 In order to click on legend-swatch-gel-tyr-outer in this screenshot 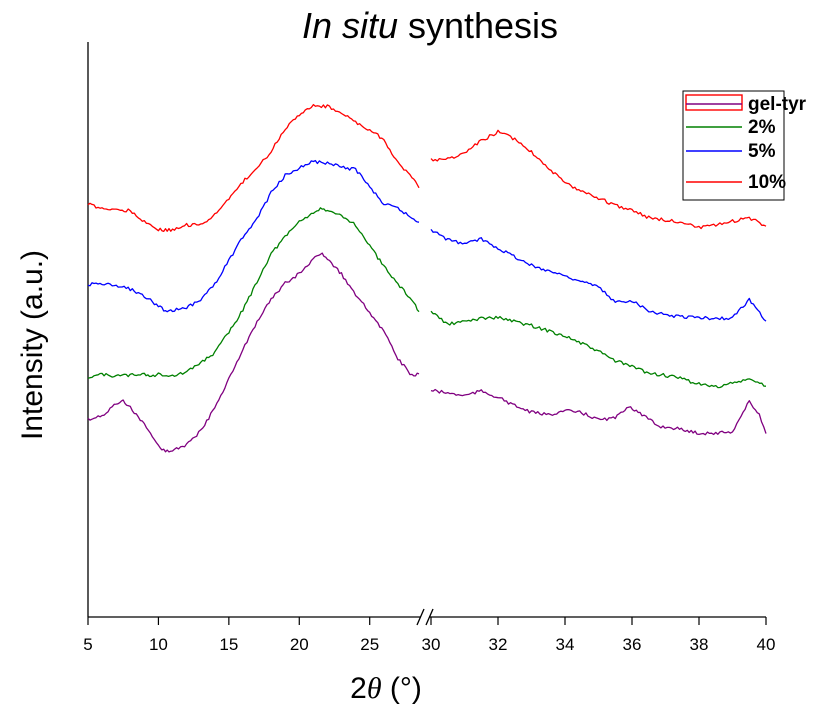, I will do `click(714, 102)`.